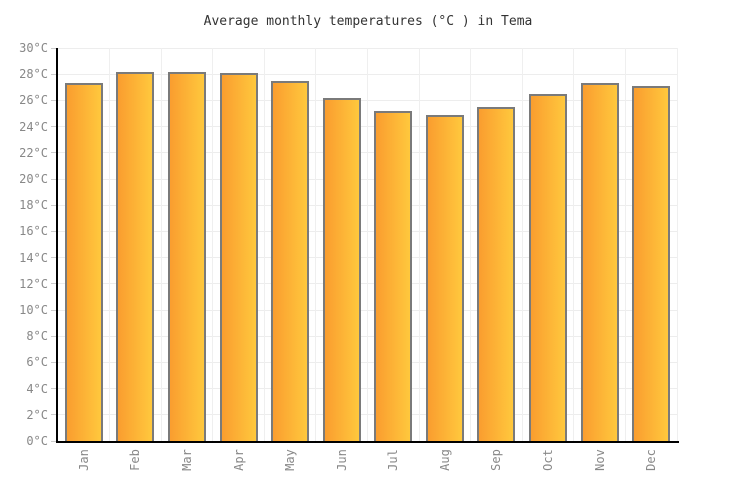 This screenshot has height=500, width=736. Describe the element at coordinates (33, 126) in the screenshot. I see `y-tick-label: 24°C` at that location.